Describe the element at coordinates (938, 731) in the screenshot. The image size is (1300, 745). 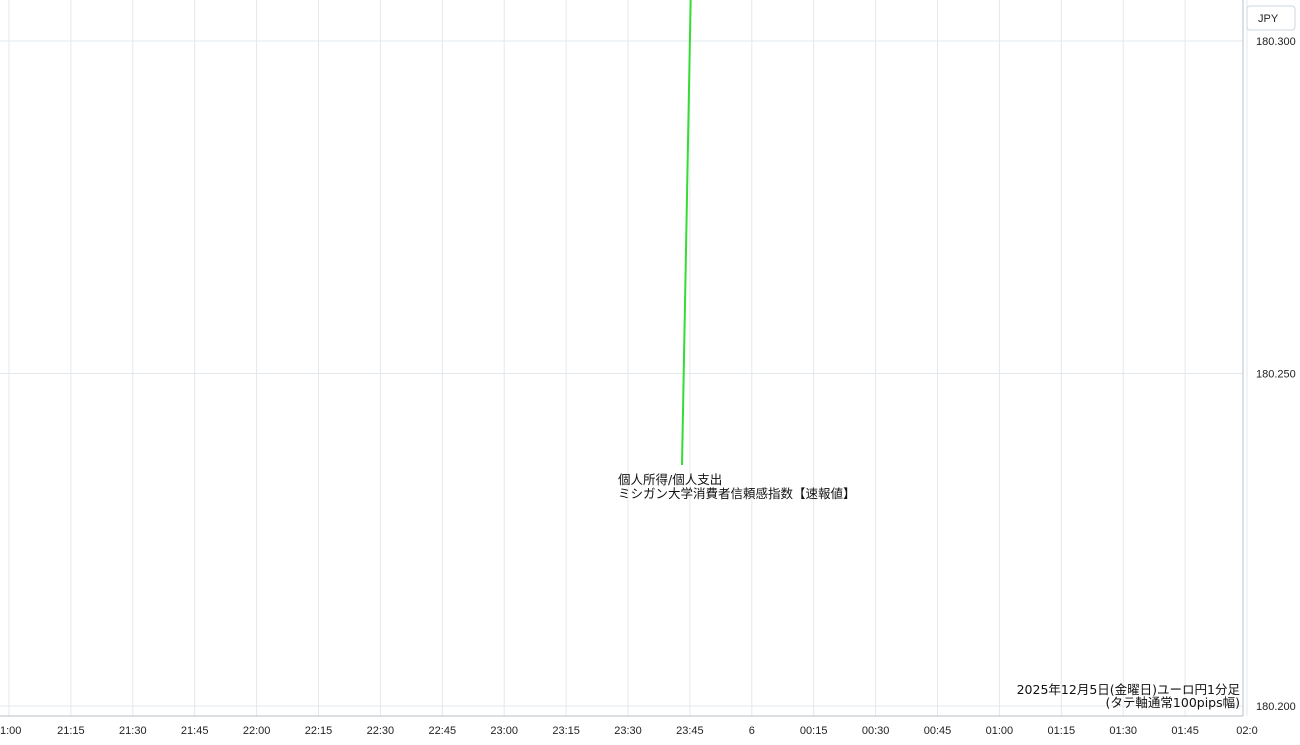
I see `x-tick-label: 00:45` at that location.